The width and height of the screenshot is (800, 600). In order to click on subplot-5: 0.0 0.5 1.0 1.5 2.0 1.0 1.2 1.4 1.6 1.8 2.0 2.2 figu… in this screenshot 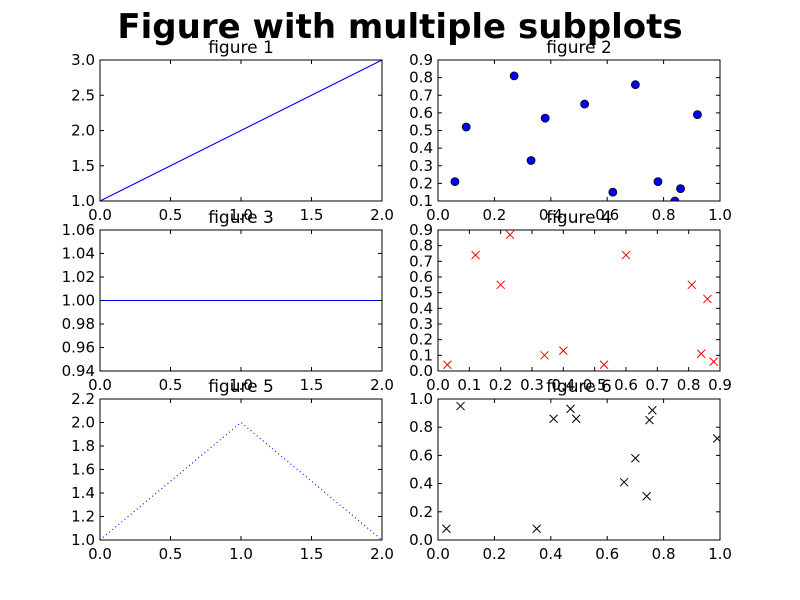, I will do `click(232, 470)`.